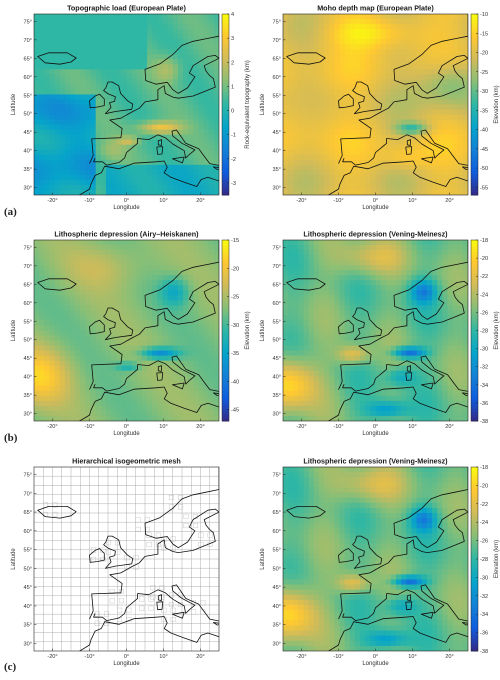 This screenshot has width=500, height=680. What do you see at coordinates (233, 136) in the screenshot?
I see `colorbar-tick-label: -1` at bounding box center [233, 136].